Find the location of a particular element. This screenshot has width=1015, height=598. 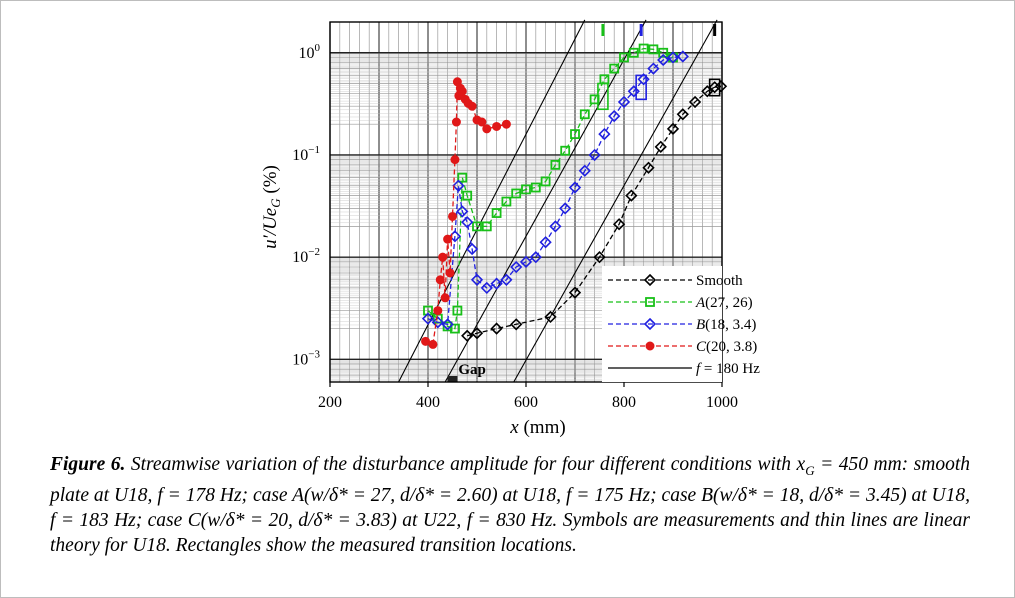

y-tick-label: 10⁻² is located at coordinates (306, 256).